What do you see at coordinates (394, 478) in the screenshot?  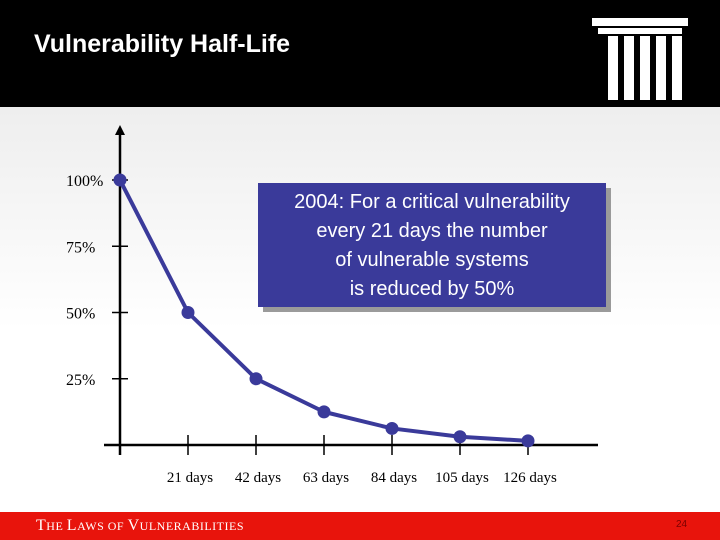 I see `x-tick-label: 84 days` at bounding box center [394, 478].